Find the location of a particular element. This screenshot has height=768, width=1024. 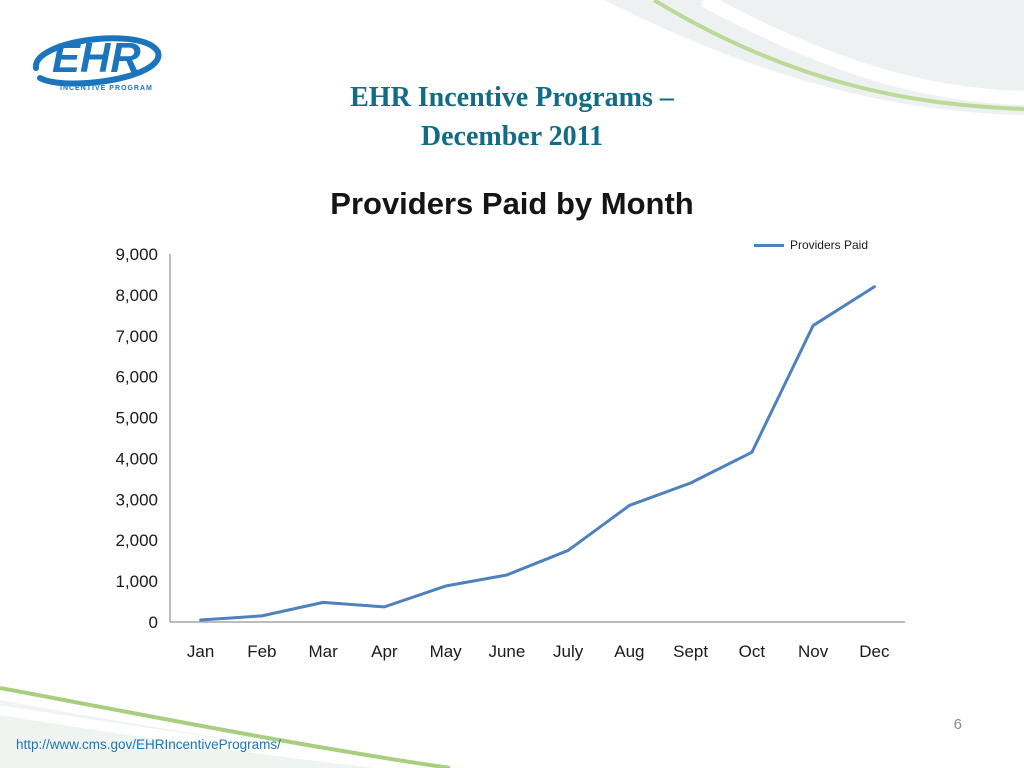

svg-text: 3,000 is located at coordinates (136, 499).